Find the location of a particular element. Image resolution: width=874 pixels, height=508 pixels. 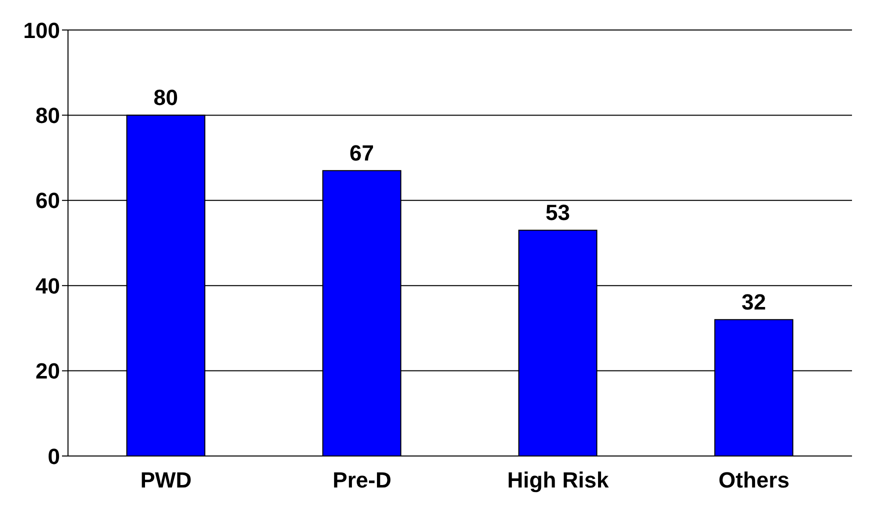

y-tick-label: 20 is located at coordinates (48, 371).